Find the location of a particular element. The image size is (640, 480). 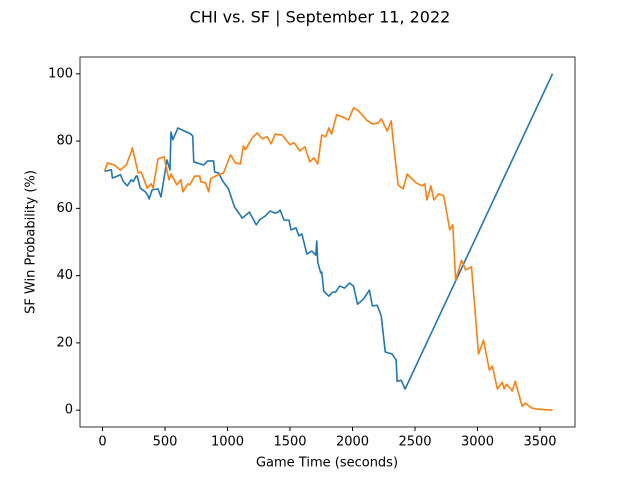

x-tick-label: 3000 is located at coordinates (477, 442).